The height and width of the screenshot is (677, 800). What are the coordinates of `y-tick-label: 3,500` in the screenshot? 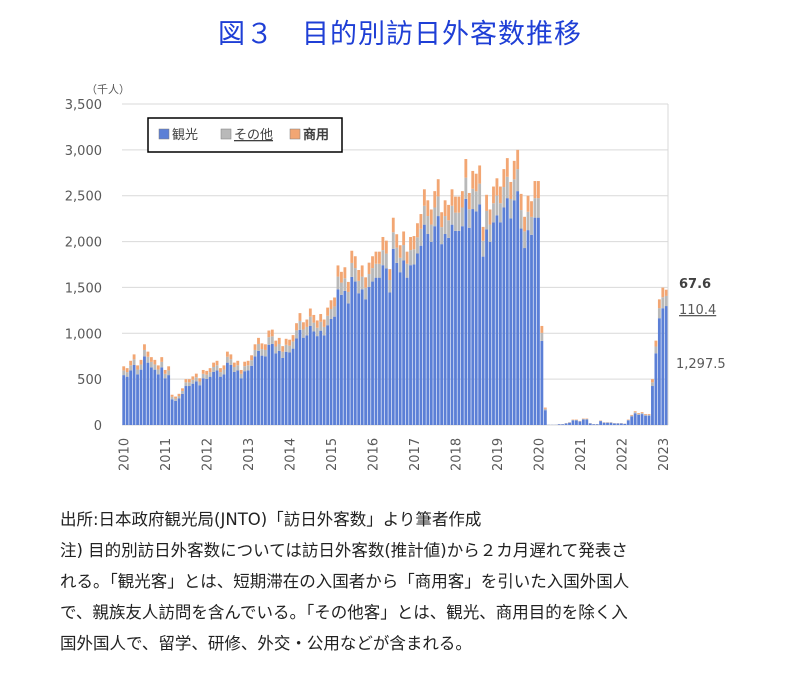 It's located at (83, 105).